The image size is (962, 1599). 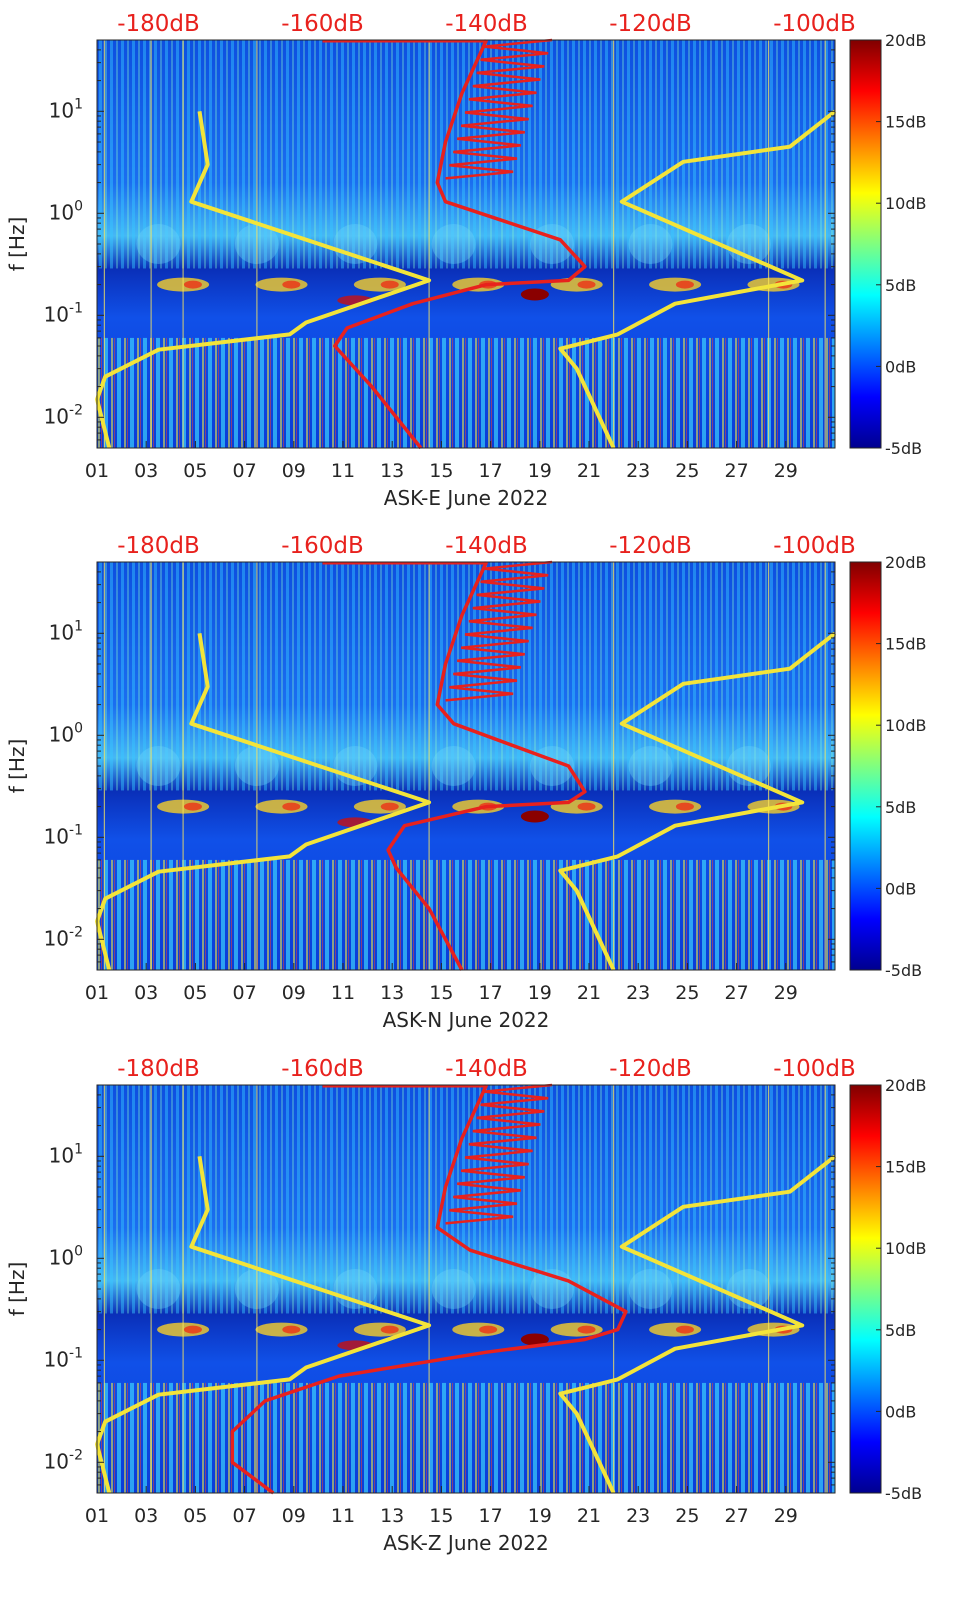 What do you see at coordinates (491, 993) in the screenshot?
I see `x-tick-label: 17` at bounding box center [491, 993].